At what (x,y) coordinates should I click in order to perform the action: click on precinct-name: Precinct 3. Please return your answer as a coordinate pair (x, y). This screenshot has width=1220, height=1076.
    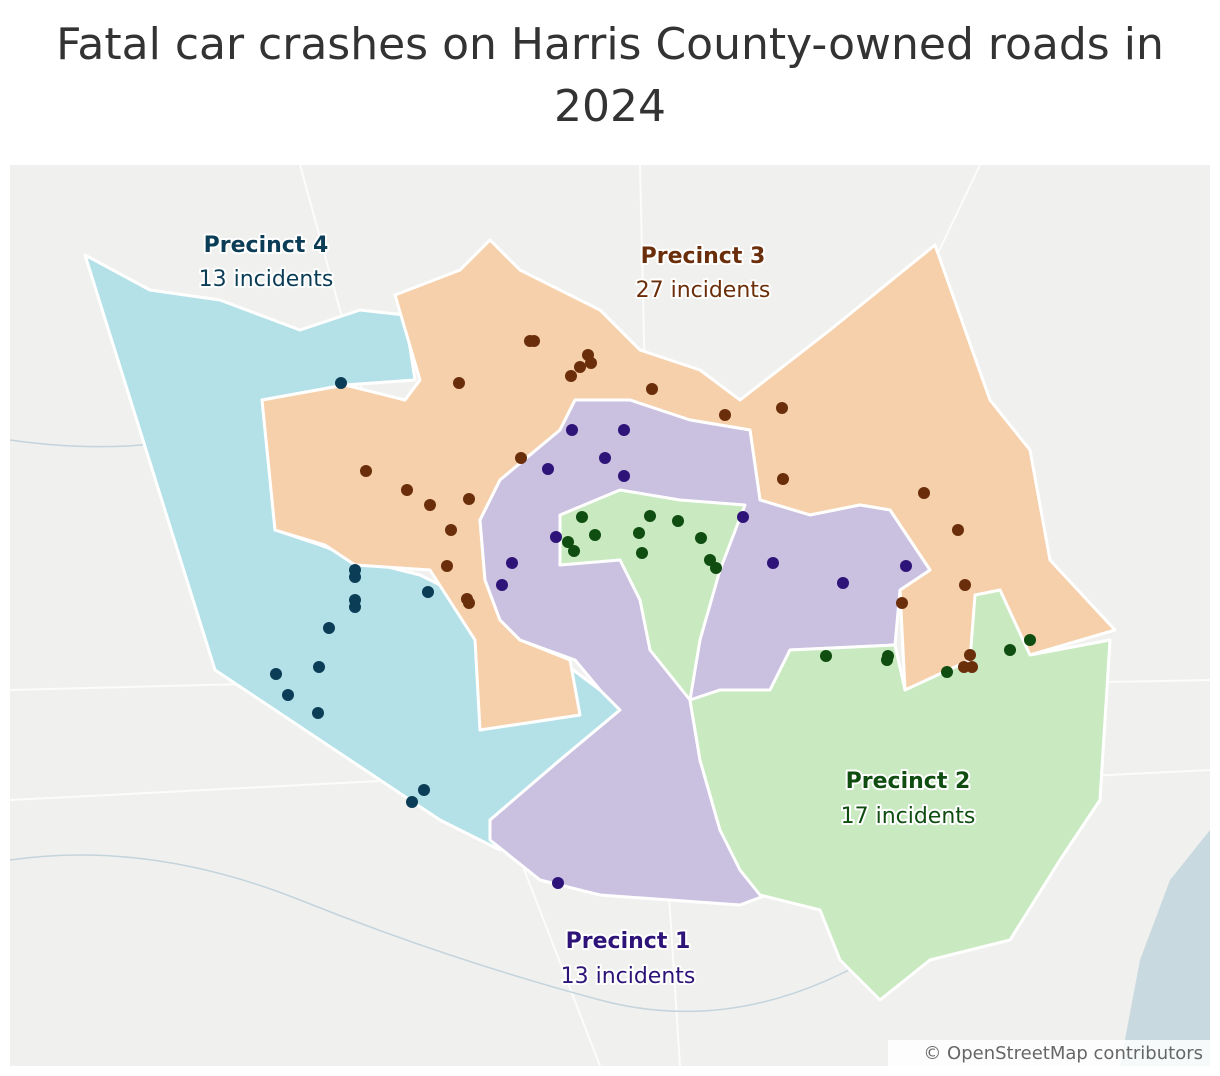
    Looking at the image, I should click on (703, 256).